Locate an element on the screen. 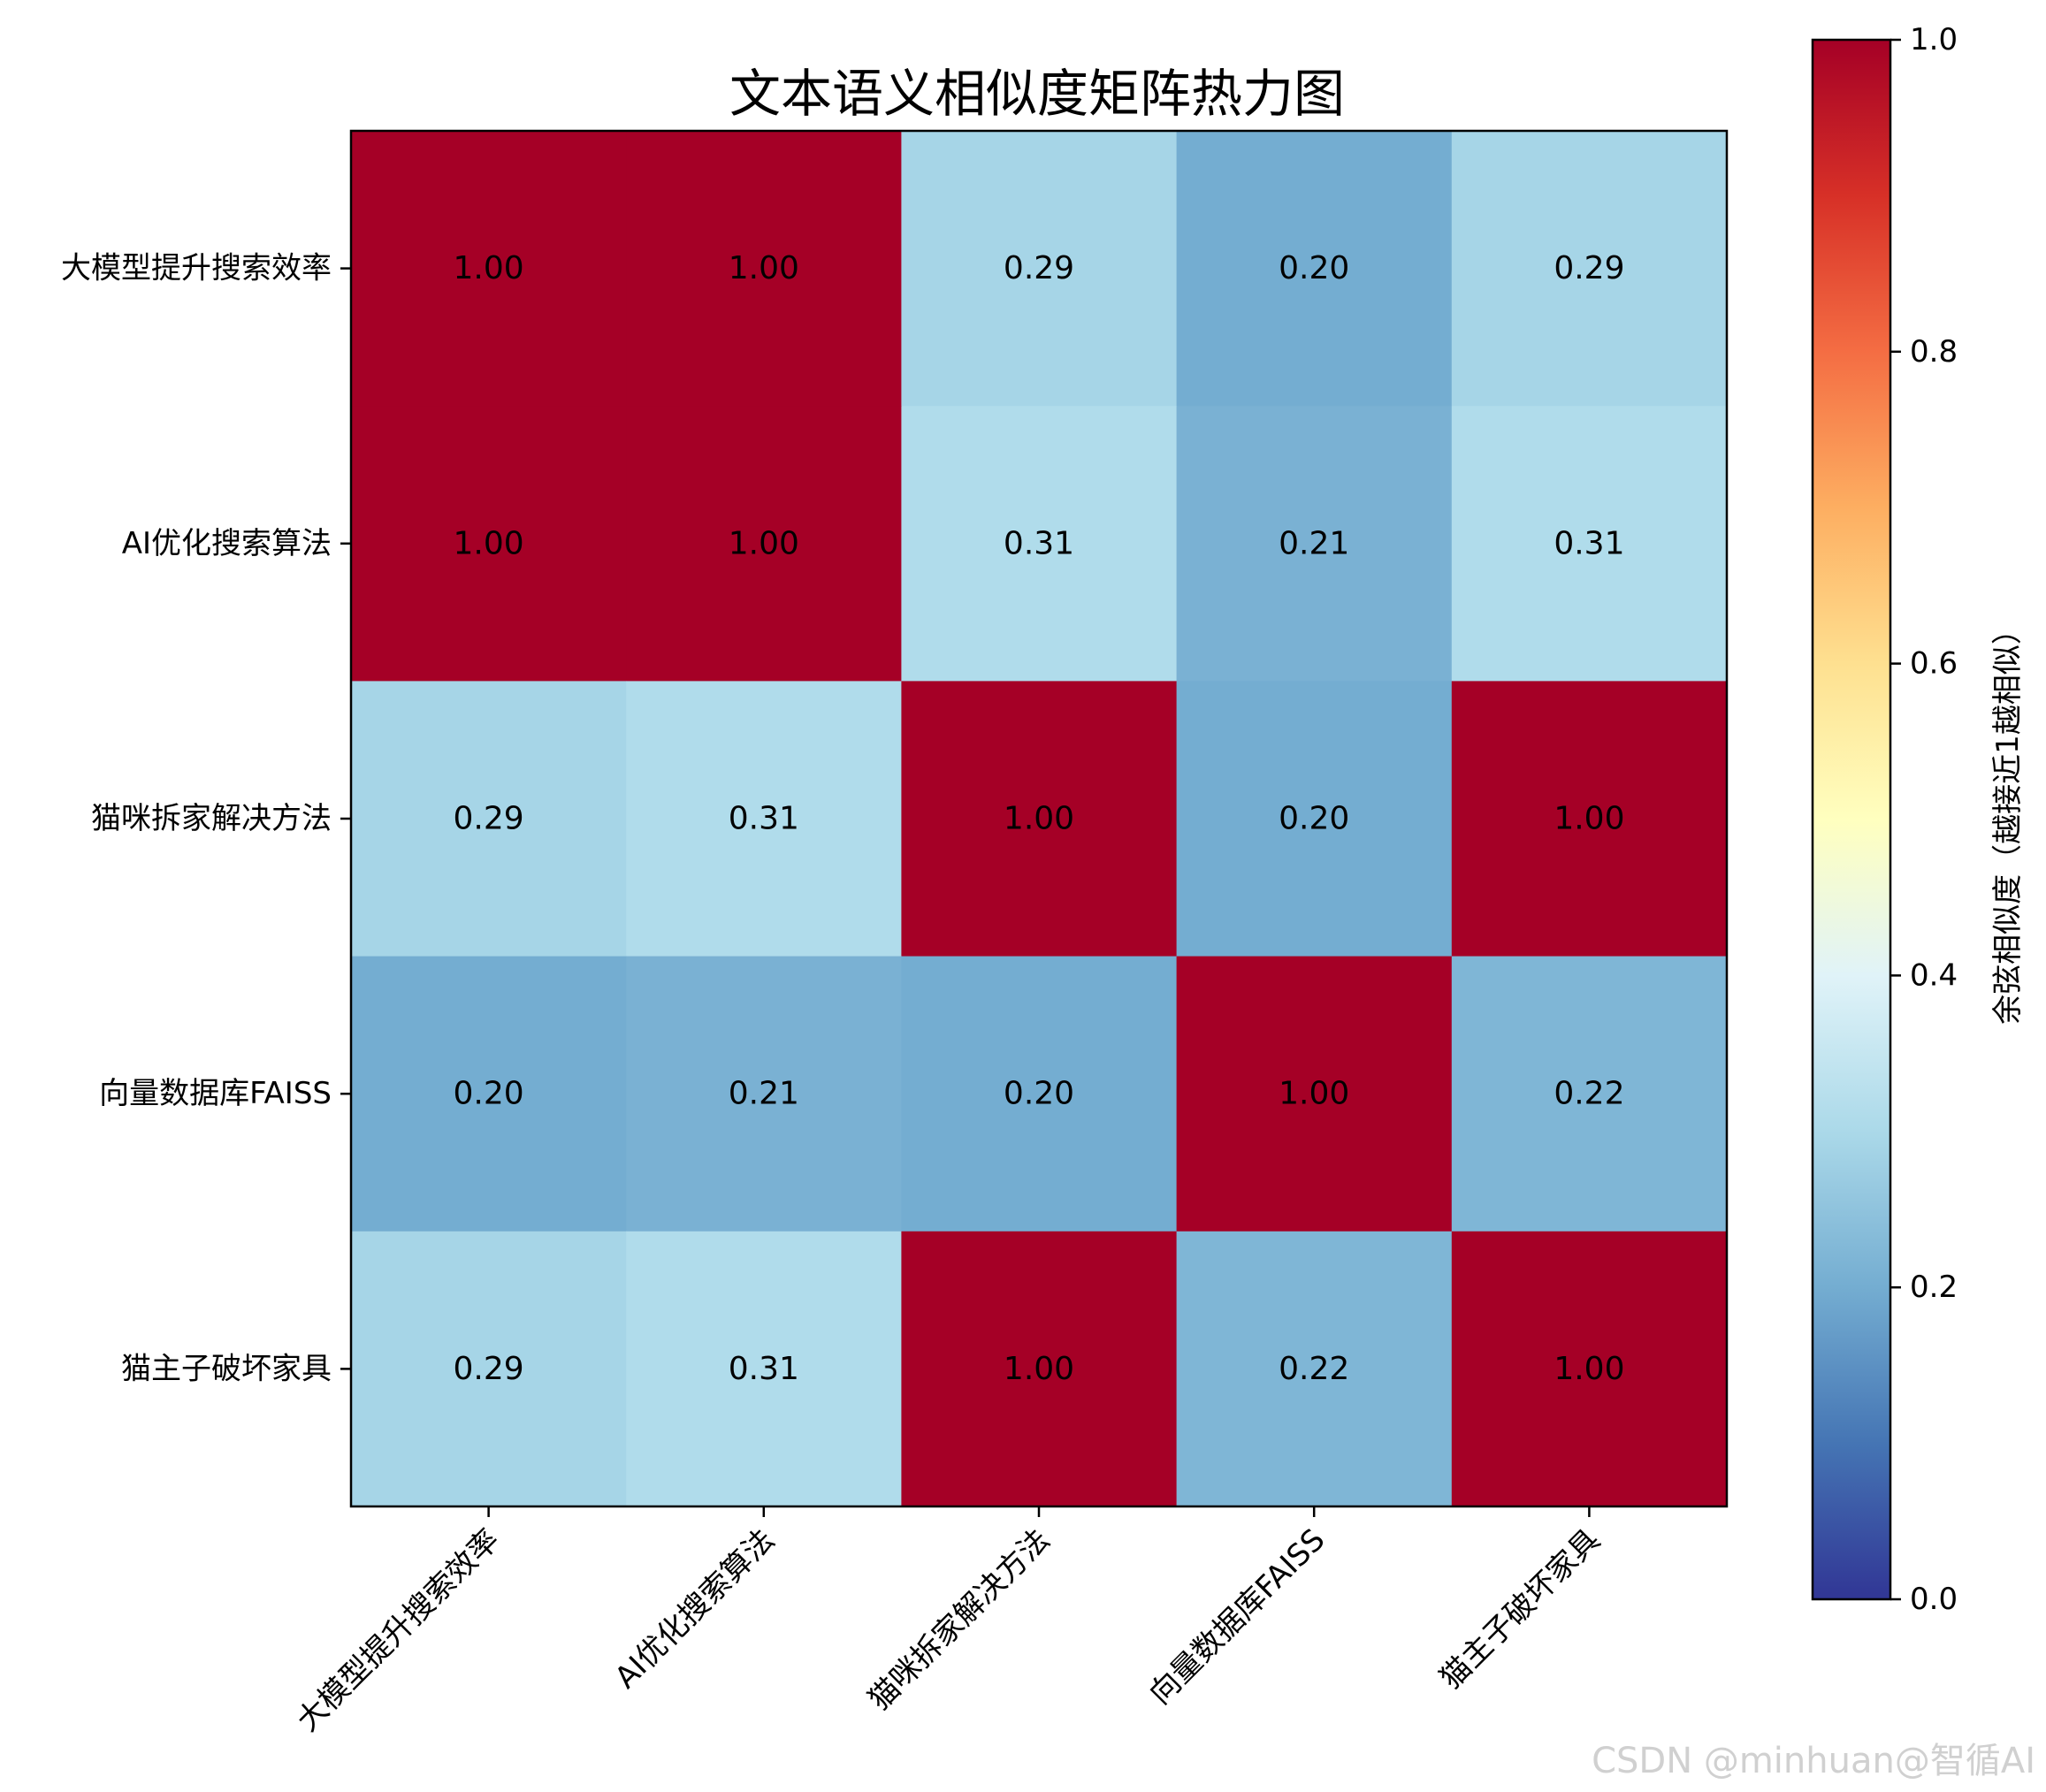 The height and width of the screenshot is (1792, 2046). colorbar: 0.0 0.2 0.4 0.6 0.8 1.0 余弦相似度（越接近1越相似） is located at coordinates (1919, 819).